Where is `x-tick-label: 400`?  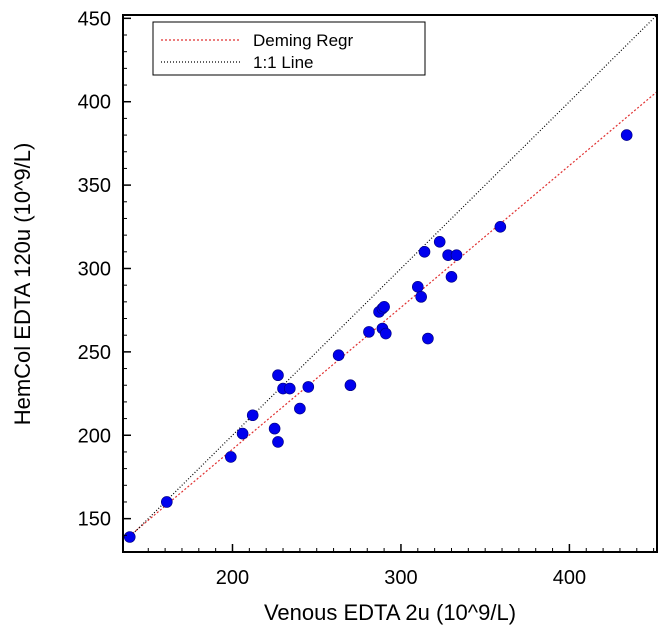
x-tick-label: 400 is located at coordinates (569, 578).